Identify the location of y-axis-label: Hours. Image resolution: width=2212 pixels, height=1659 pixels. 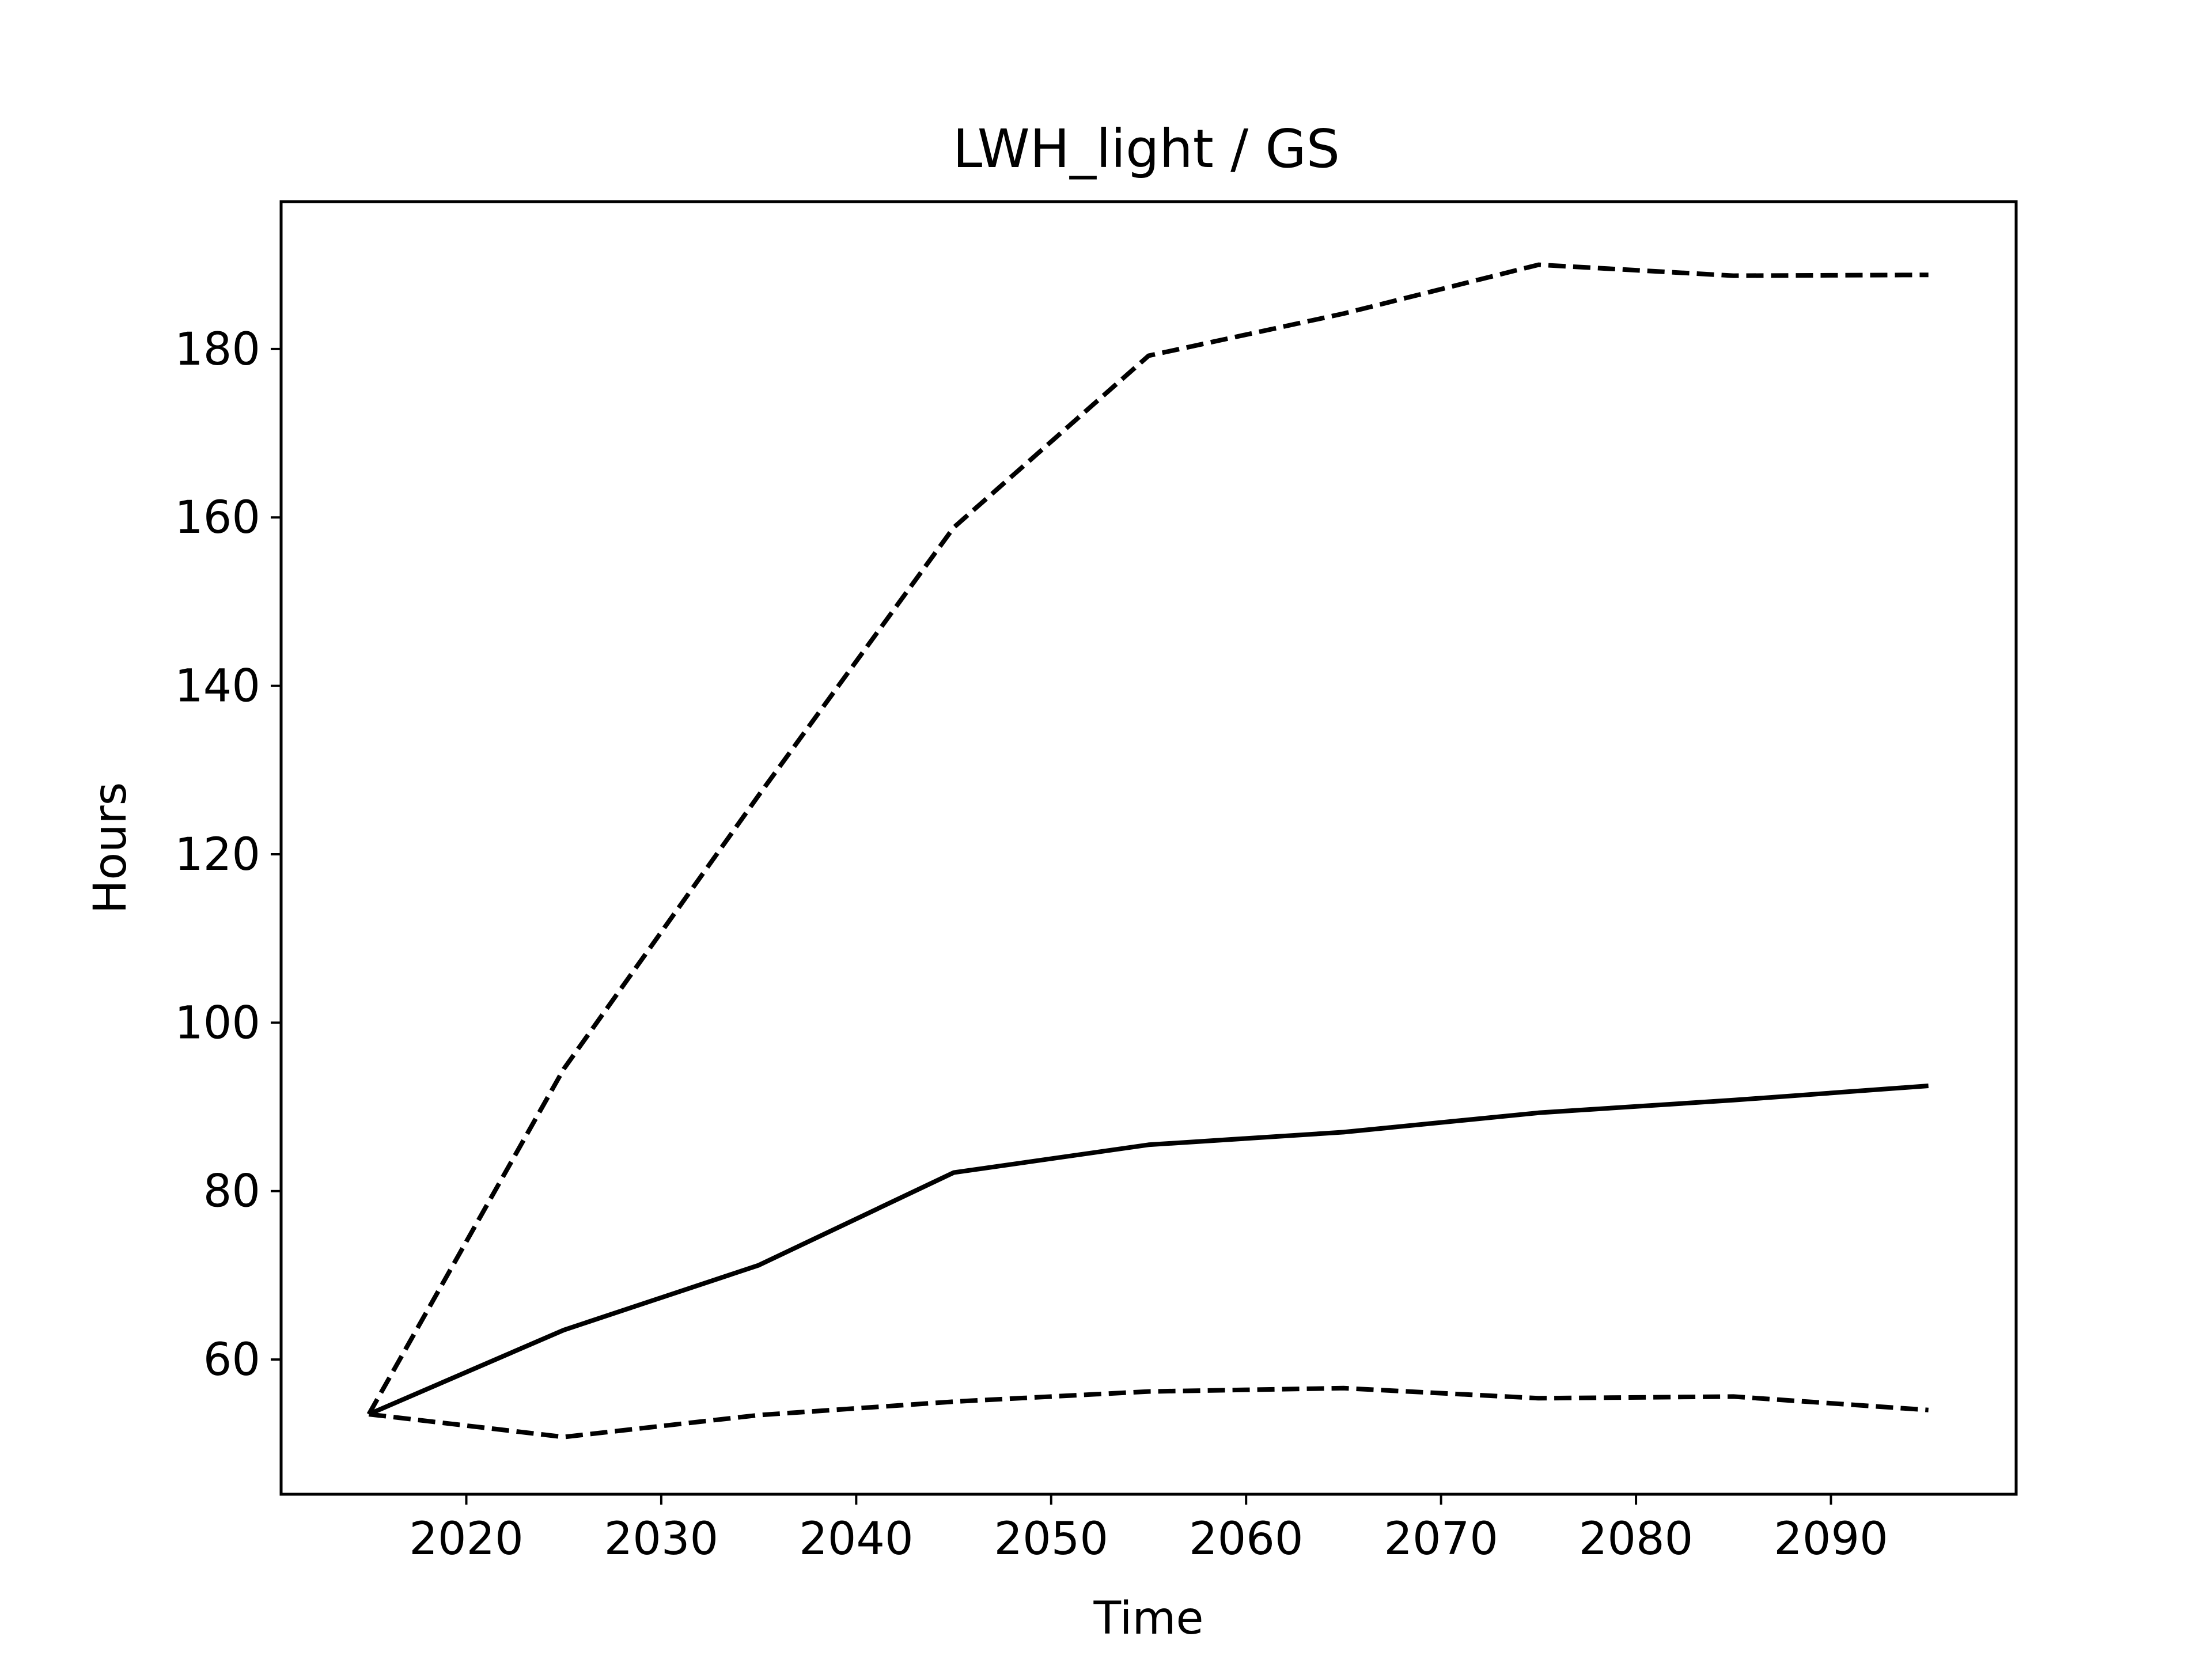
(111, 848).